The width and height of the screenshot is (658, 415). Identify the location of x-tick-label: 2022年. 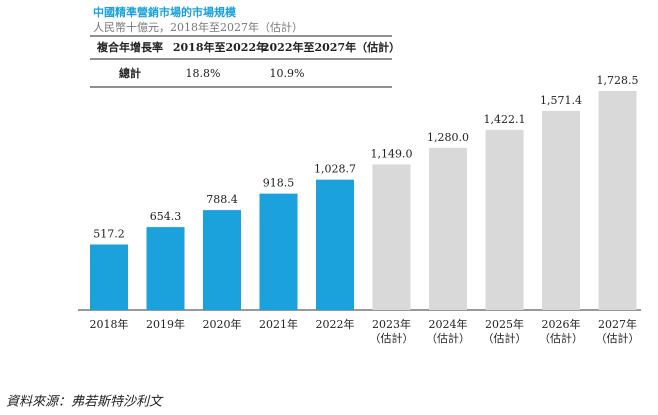
(335, 324).